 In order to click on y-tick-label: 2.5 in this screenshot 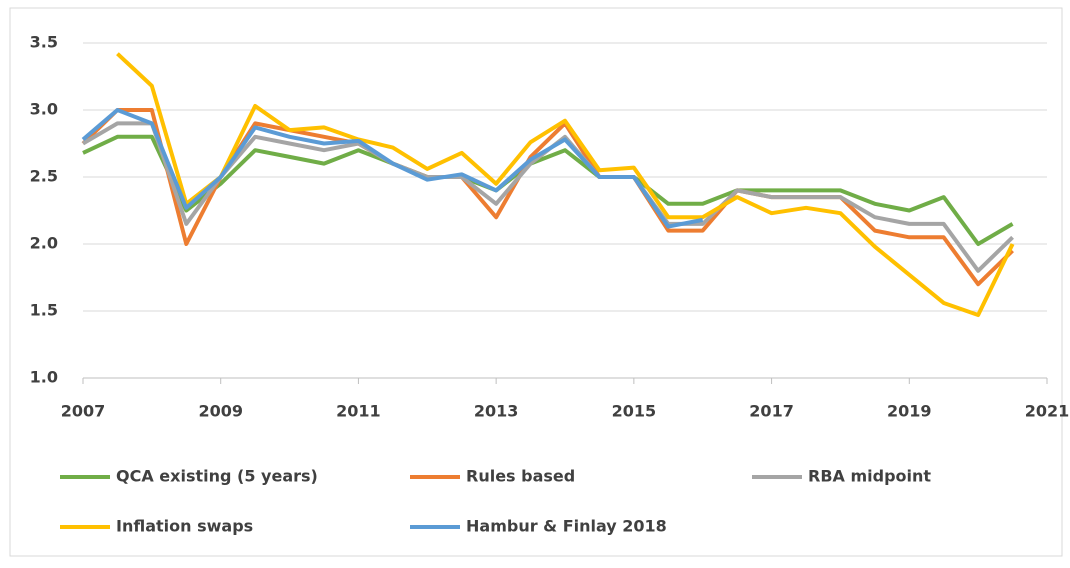, I will do `click(44, 176)`.